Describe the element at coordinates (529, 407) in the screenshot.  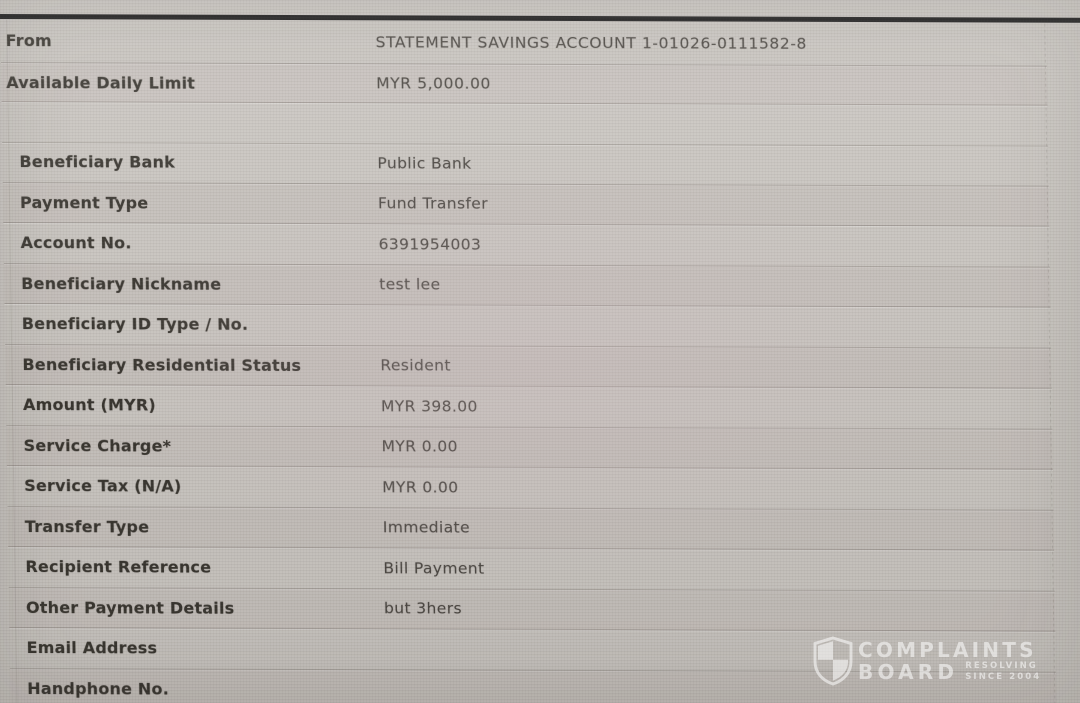
I see `table-row: Amount (MYR) MYR 398.00` at that location.